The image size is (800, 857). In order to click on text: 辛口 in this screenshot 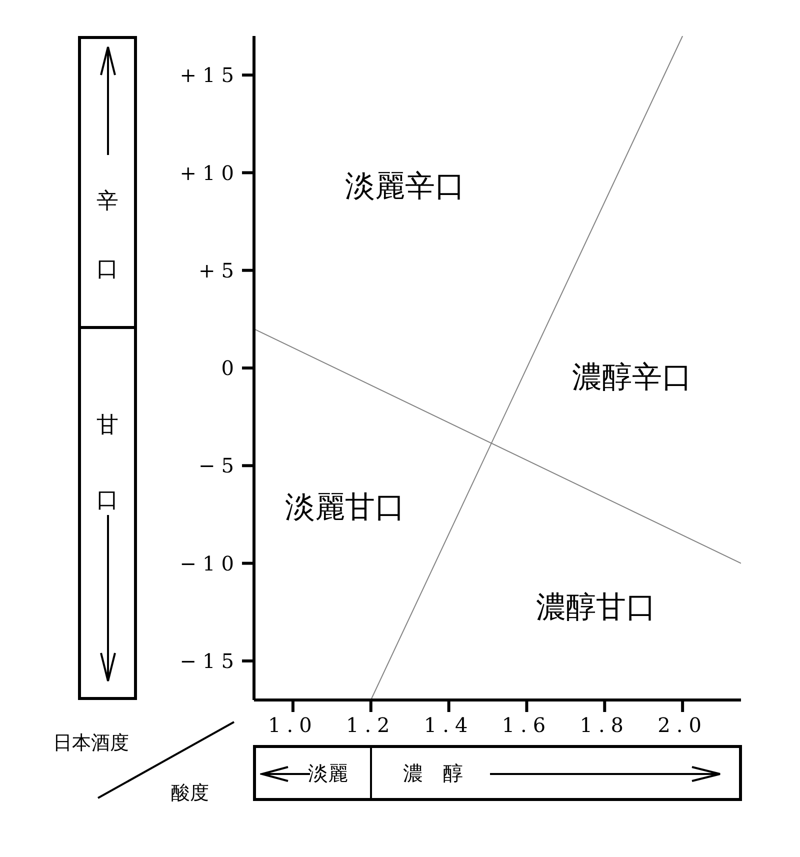, I will do `click(107, 235)`.